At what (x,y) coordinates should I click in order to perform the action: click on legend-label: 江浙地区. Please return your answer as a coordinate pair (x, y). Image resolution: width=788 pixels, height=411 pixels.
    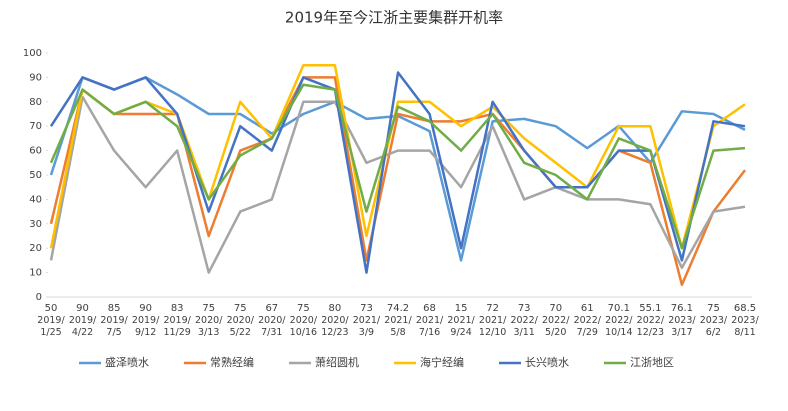
    Looking at the image, I should click on (652, 362).